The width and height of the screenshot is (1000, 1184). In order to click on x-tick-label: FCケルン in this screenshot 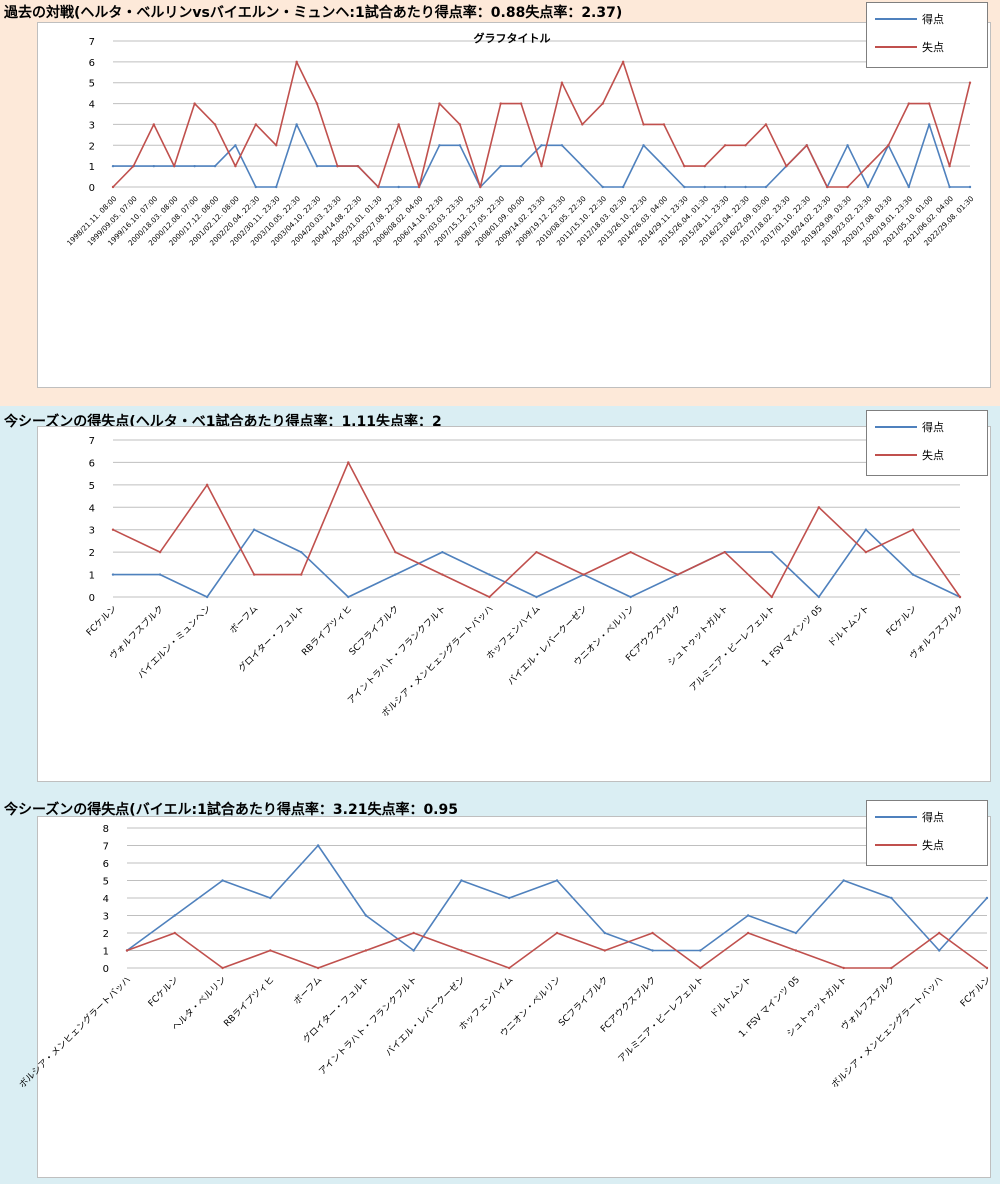, I will do `click(901, 620)`.